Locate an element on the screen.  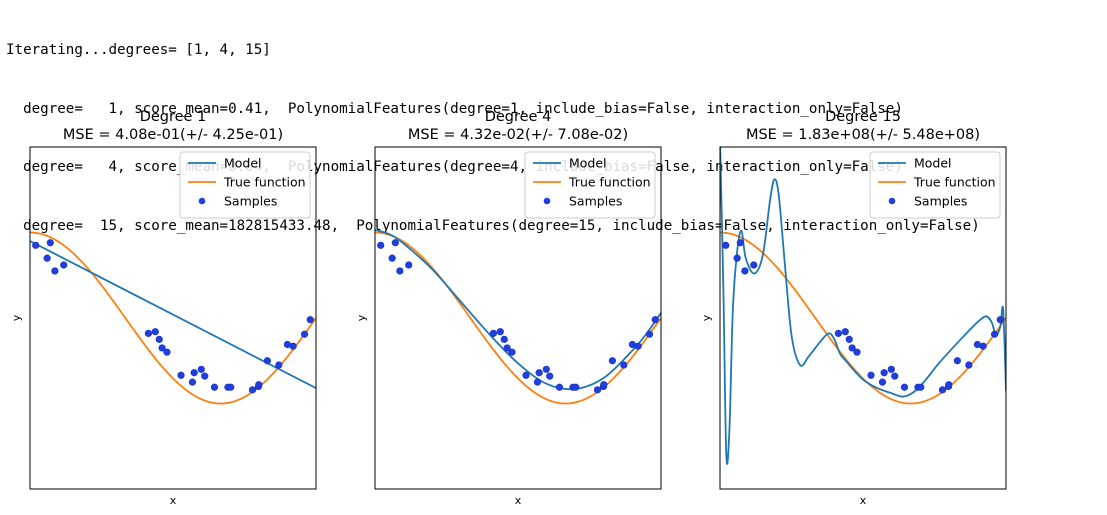
chart-subtitle: MSE = 1.83e+08(+/- 5.48e+08) is located at coordinates (863, 135).